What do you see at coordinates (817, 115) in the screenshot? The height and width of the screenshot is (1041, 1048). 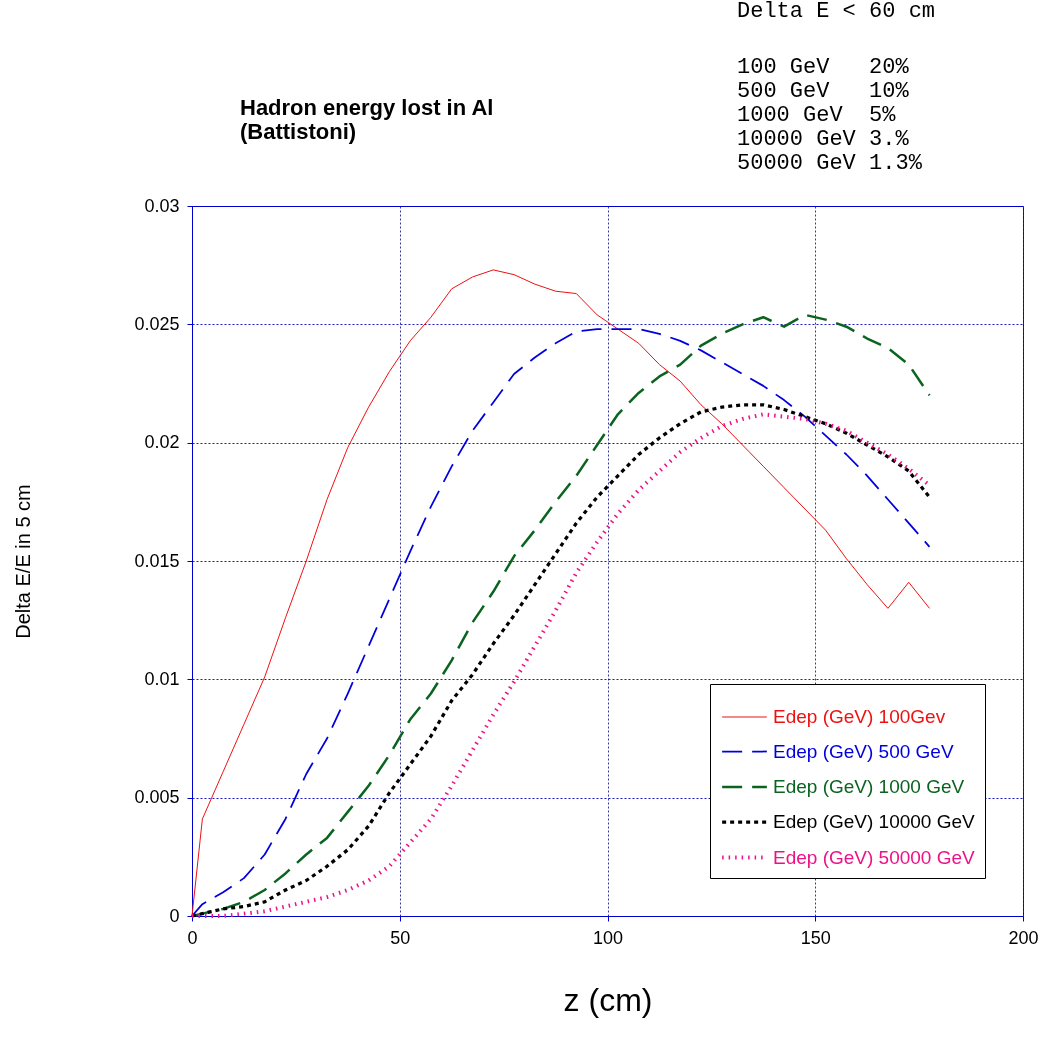 I see `text: 1000 GeV 5%` at bounding box center [817, 115].